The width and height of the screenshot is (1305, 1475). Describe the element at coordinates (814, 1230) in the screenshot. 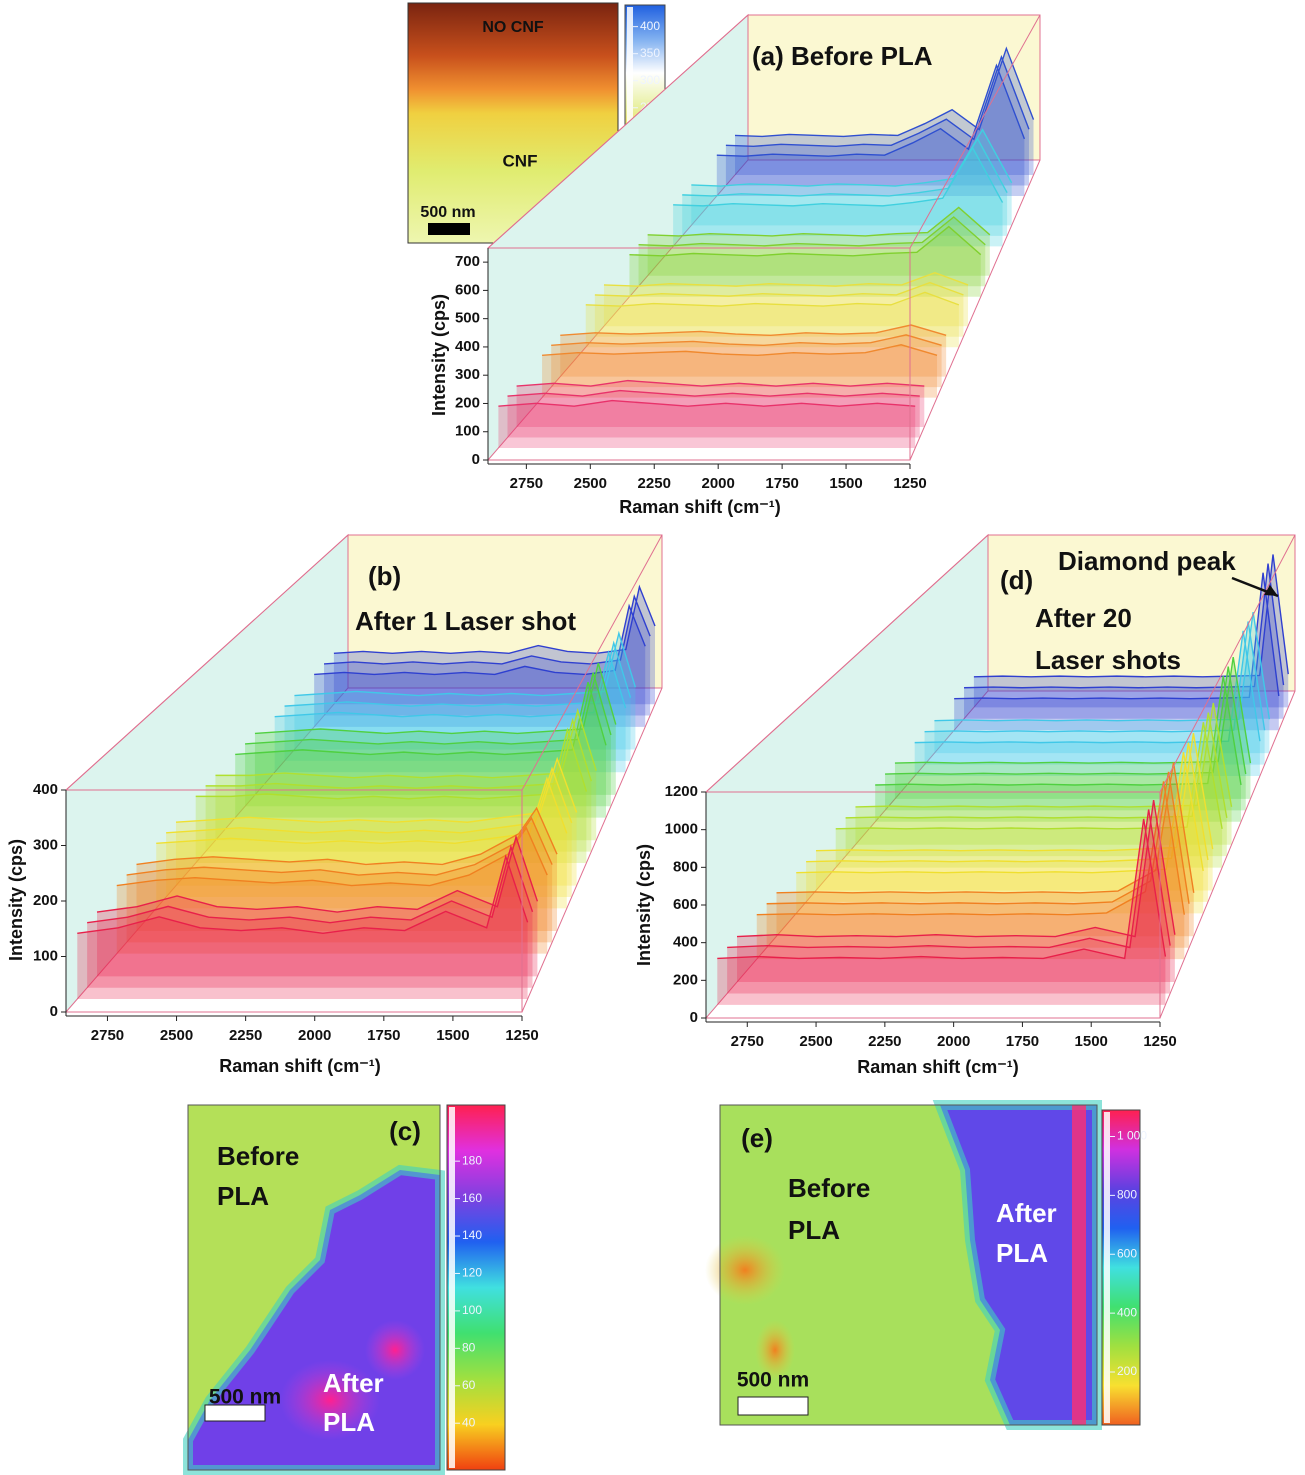

I see `map-label: PLA` at that location.